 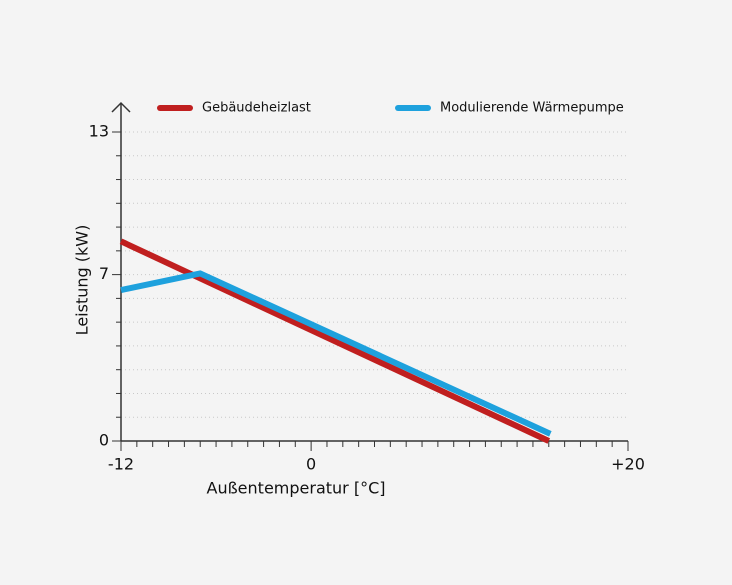 I want to click on y-tick-label: 7, so click(x=104, y=273).